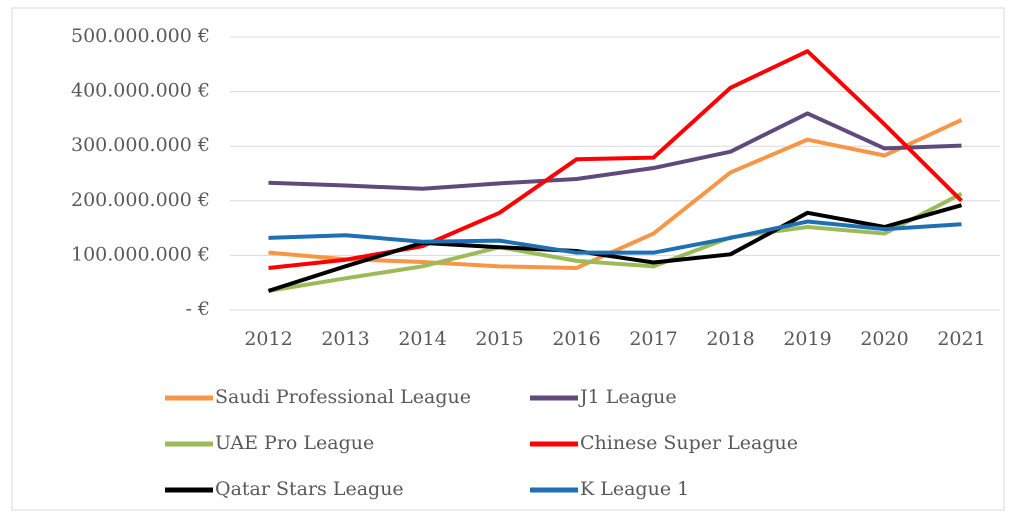  Describe the element at coordinates (294, 443) in the screenshot. I see `legend-label: UAE Pro League` at that location.